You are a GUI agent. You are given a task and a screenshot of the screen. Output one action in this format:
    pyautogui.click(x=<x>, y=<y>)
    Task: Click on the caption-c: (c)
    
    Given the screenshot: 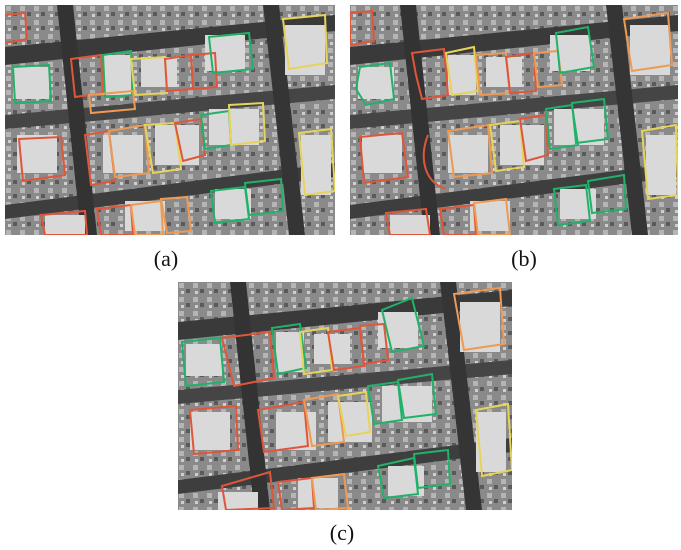 What is the action you would take?
    pyautogui.click(x=342, y=532)
    